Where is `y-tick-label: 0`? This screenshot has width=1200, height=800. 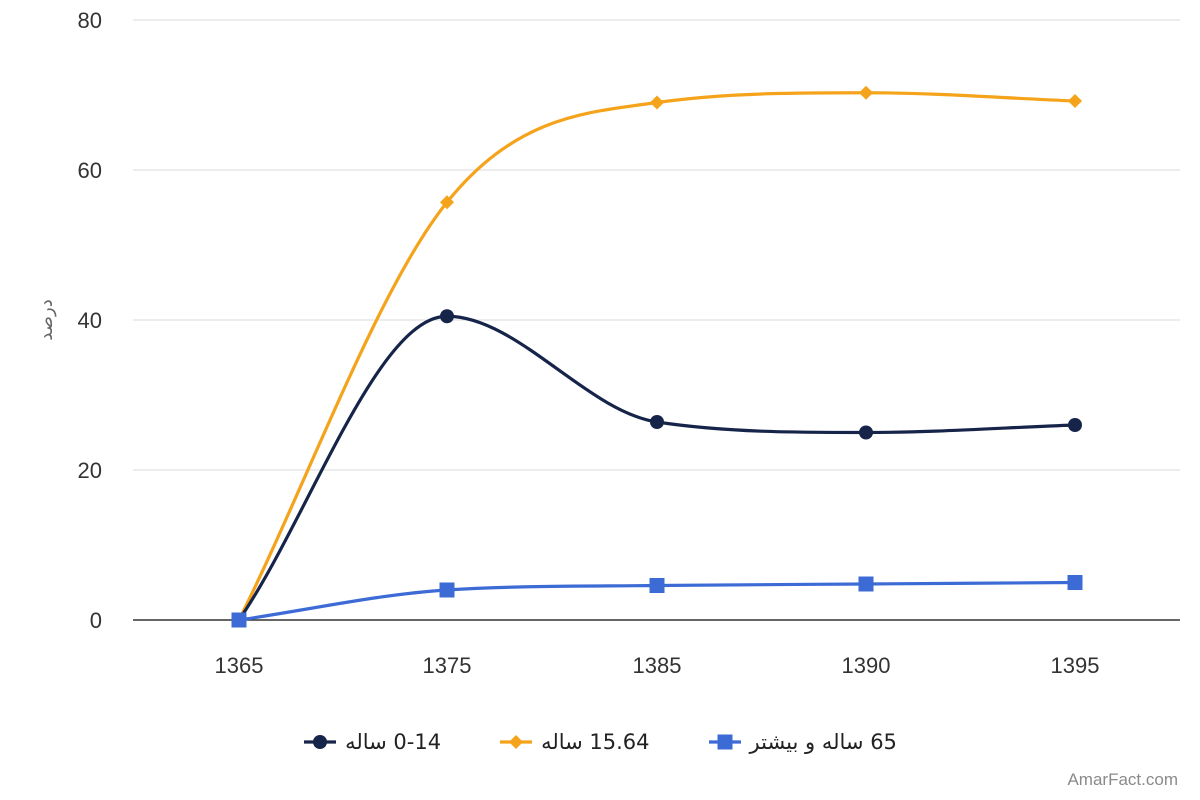 y-tick-label: 0 is located at coordinates (96, 620).